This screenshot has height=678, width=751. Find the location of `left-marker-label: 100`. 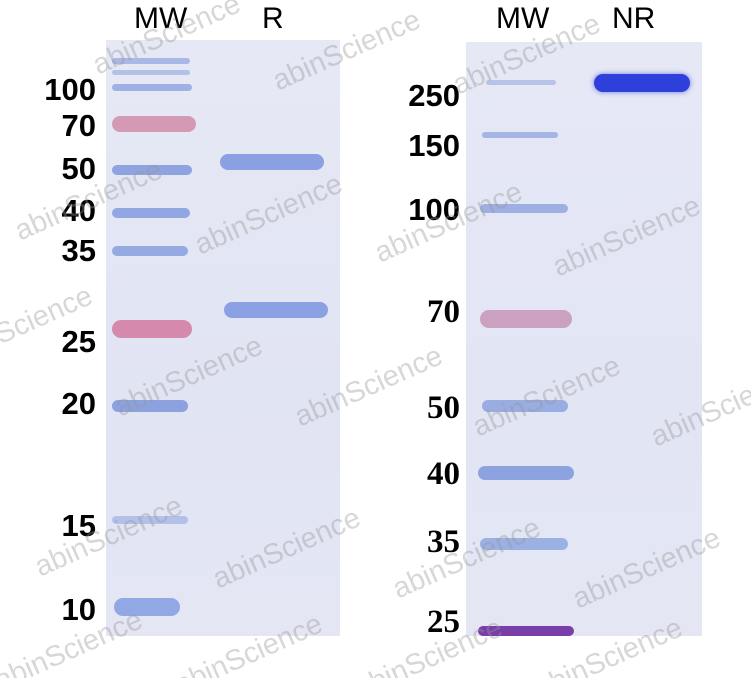

left-marker-label: 100 is located at coordinates (70, 89).